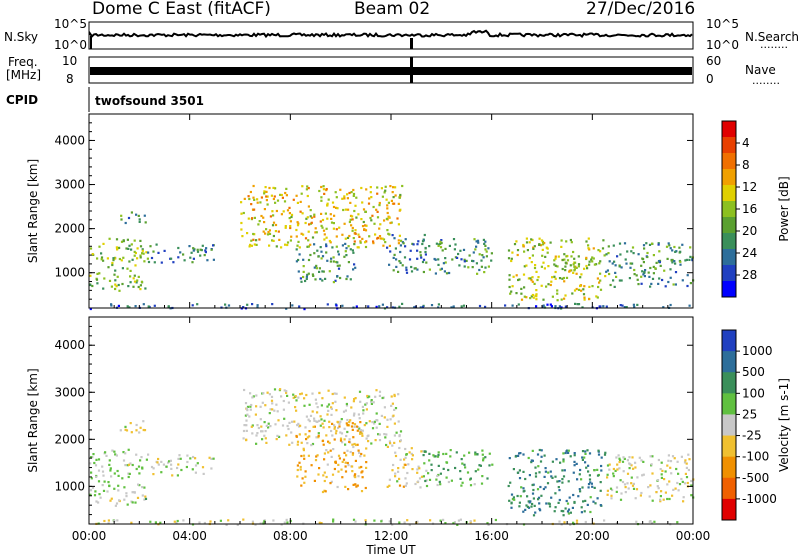 This screenshot has width=800, height=554. What do you see at coordinates (729, 145) in the screenshot?
I see `power-colorbar-segment` at bounding box center [729, 145].